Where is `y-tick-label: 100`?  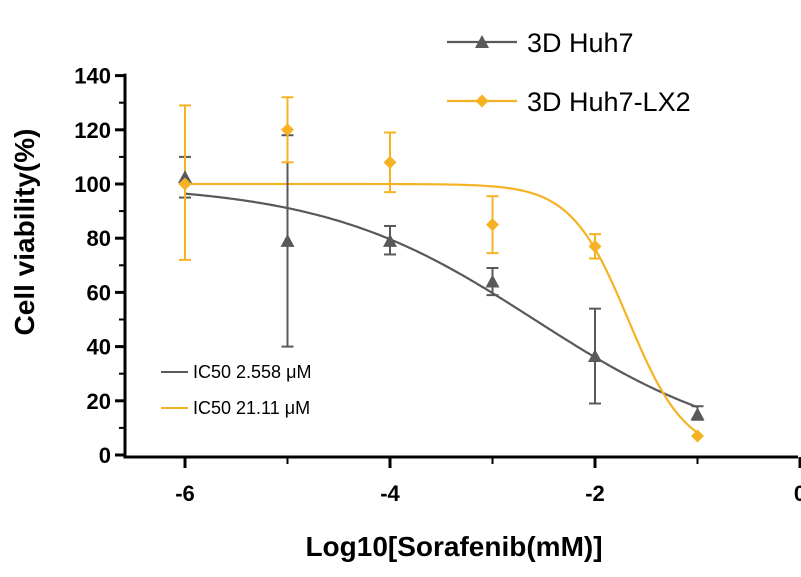 y-tick-label: 100 is located at coordinates (92, 184).